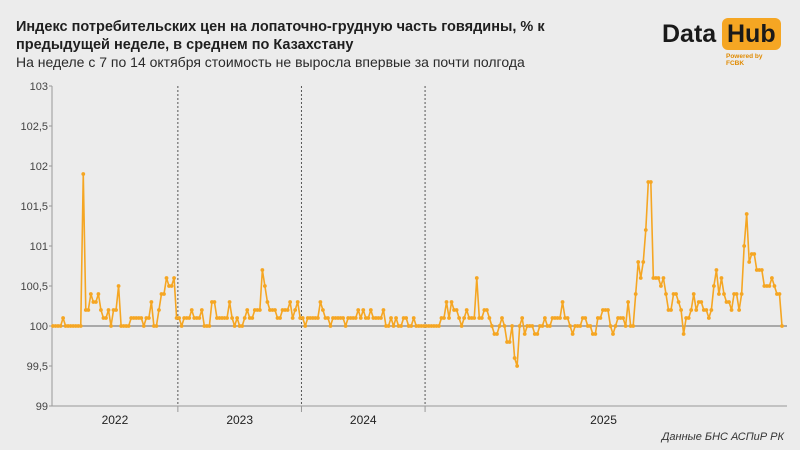 This screenshot has width=800, height=450. Describe the element at coordinates (34, 207) in the screenshot. I see `y-tick-label: 101,5` at that location.